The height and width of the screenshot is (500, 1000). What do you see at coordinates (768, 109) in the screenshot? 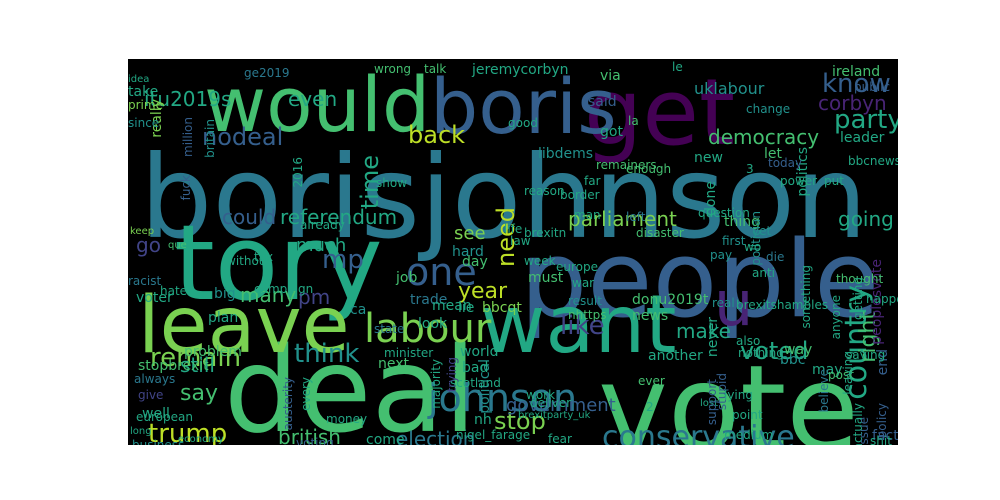
I see `word-change: change` at bounding box center [768, 109].